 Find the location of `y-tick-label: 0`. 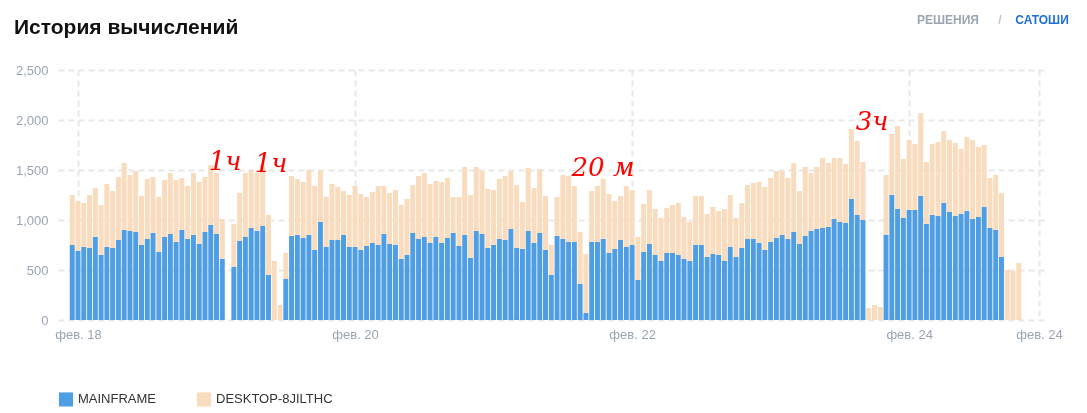

y-tick-label: 0 is located at coordinates (45, 320).